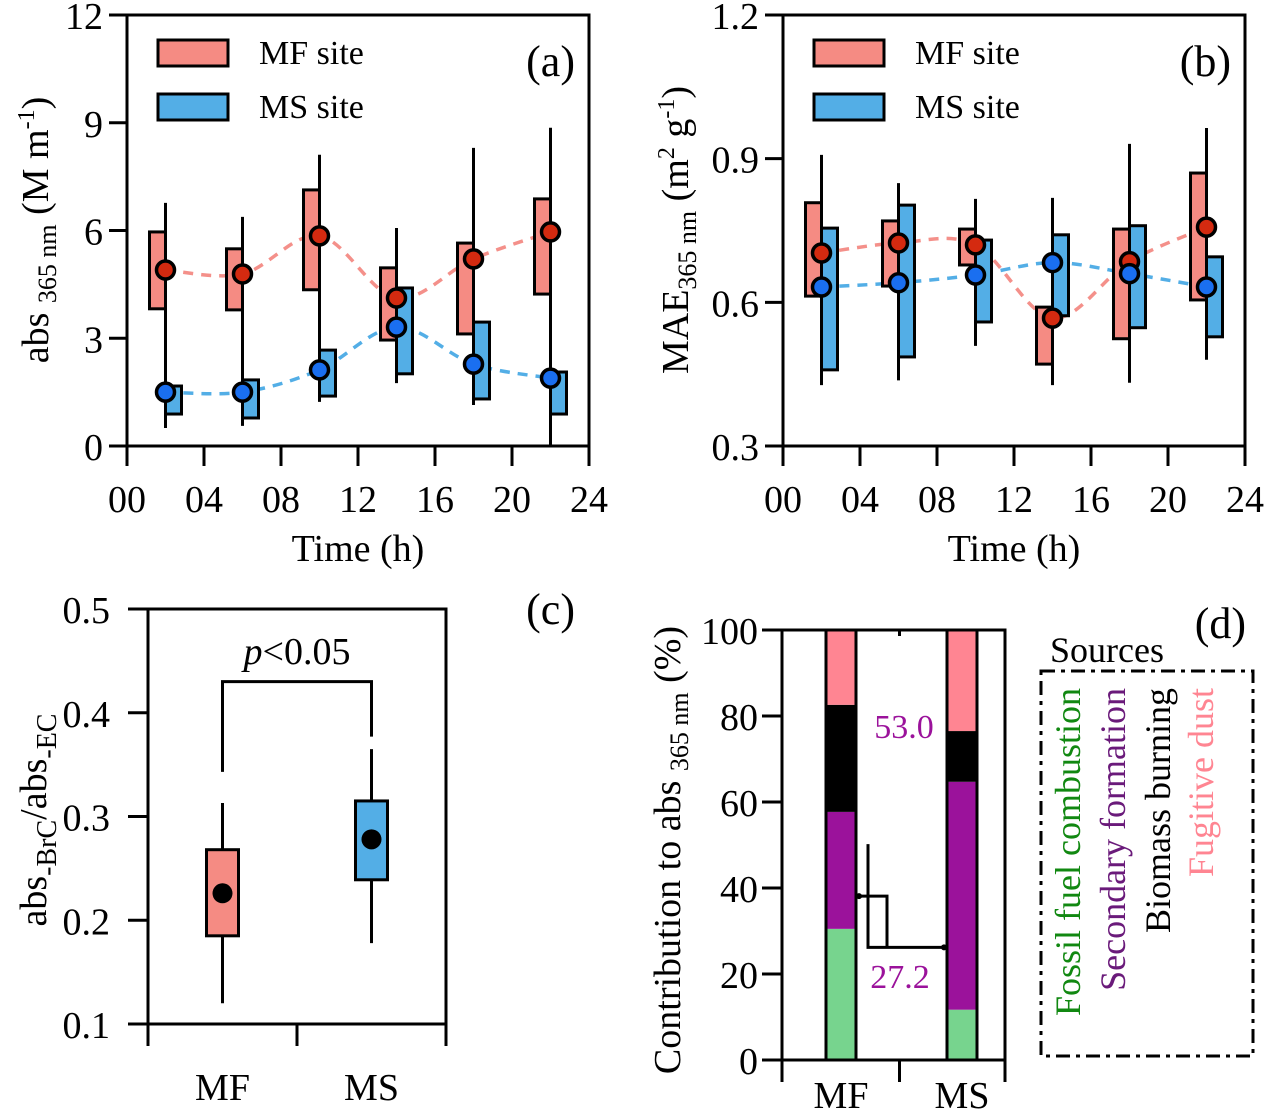  What do you see at coordinates (1113, 839) in the screenshot?
I see `legend-label: Secondary formation` at bounding box center [1113, 839].